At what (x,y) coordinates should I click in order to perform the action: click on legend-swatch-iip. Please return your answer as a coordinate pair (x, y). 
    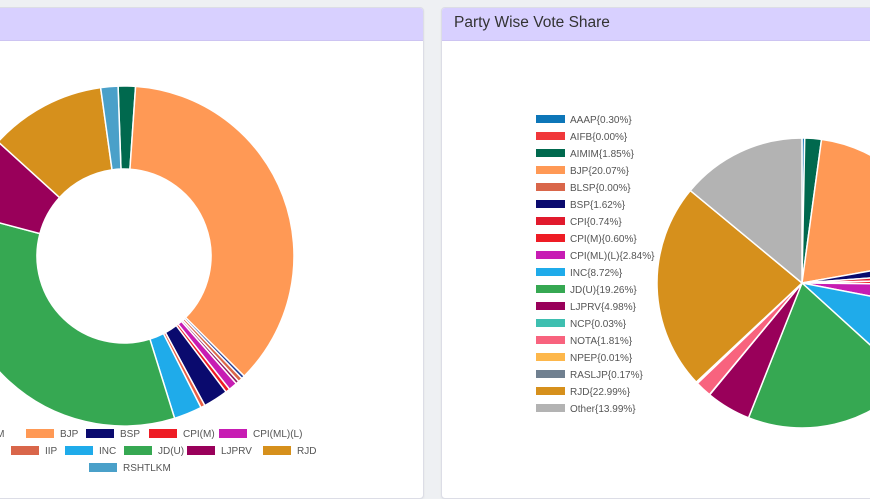
    Looking at the image, I should click on (25, 450).